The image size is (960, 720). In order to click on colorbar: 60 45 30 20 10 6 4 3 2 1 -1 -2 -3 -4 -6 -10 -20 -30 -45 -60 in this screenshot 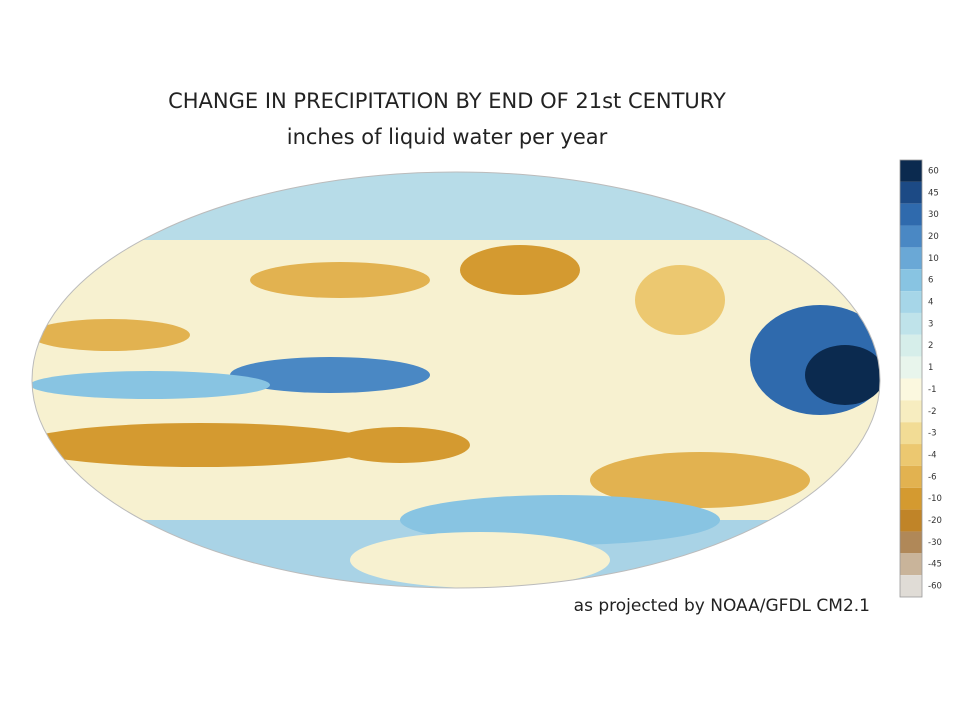, I will do `click(920, 378)`.